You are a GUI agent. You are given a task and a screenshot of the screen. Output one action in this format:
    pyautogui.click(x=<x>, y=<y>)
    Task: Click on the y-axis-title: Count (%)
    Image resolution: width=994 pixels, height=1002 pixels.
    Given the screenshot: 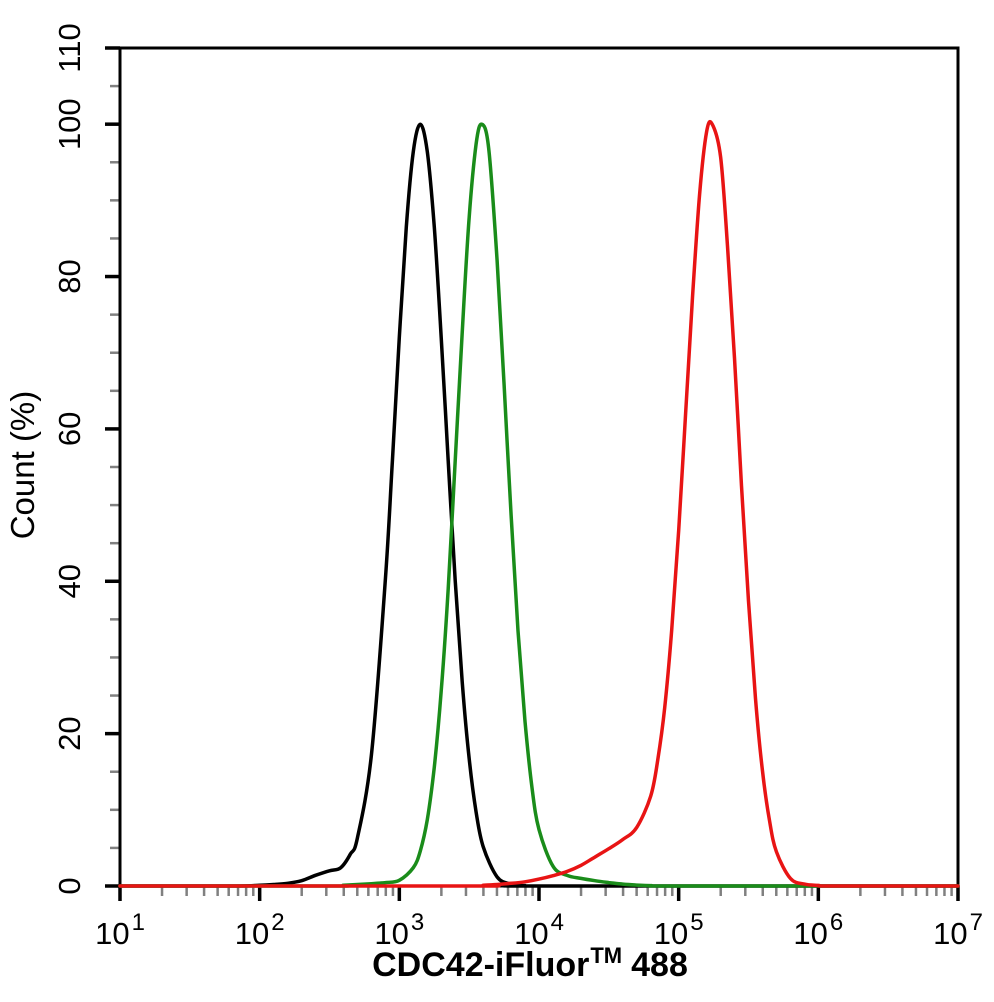 What is the action you would take?
    pyautogui.click(x=22, y=465)
    